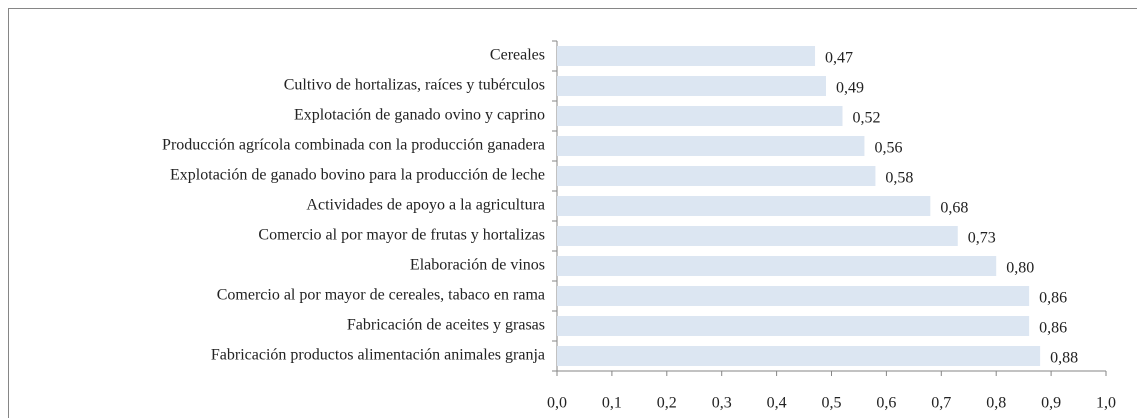  What do you see at coordinates (982, 238) in the screenshot?
I see `value-label: 0,73` at bounding box center [982, 238].